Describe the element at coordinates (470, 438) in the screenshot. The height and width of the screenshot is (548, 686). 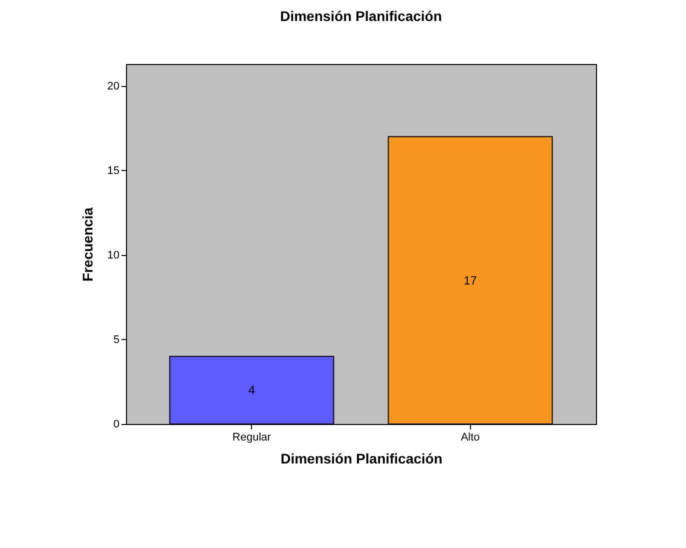
I see `x-tick-label: Alto` at that location.